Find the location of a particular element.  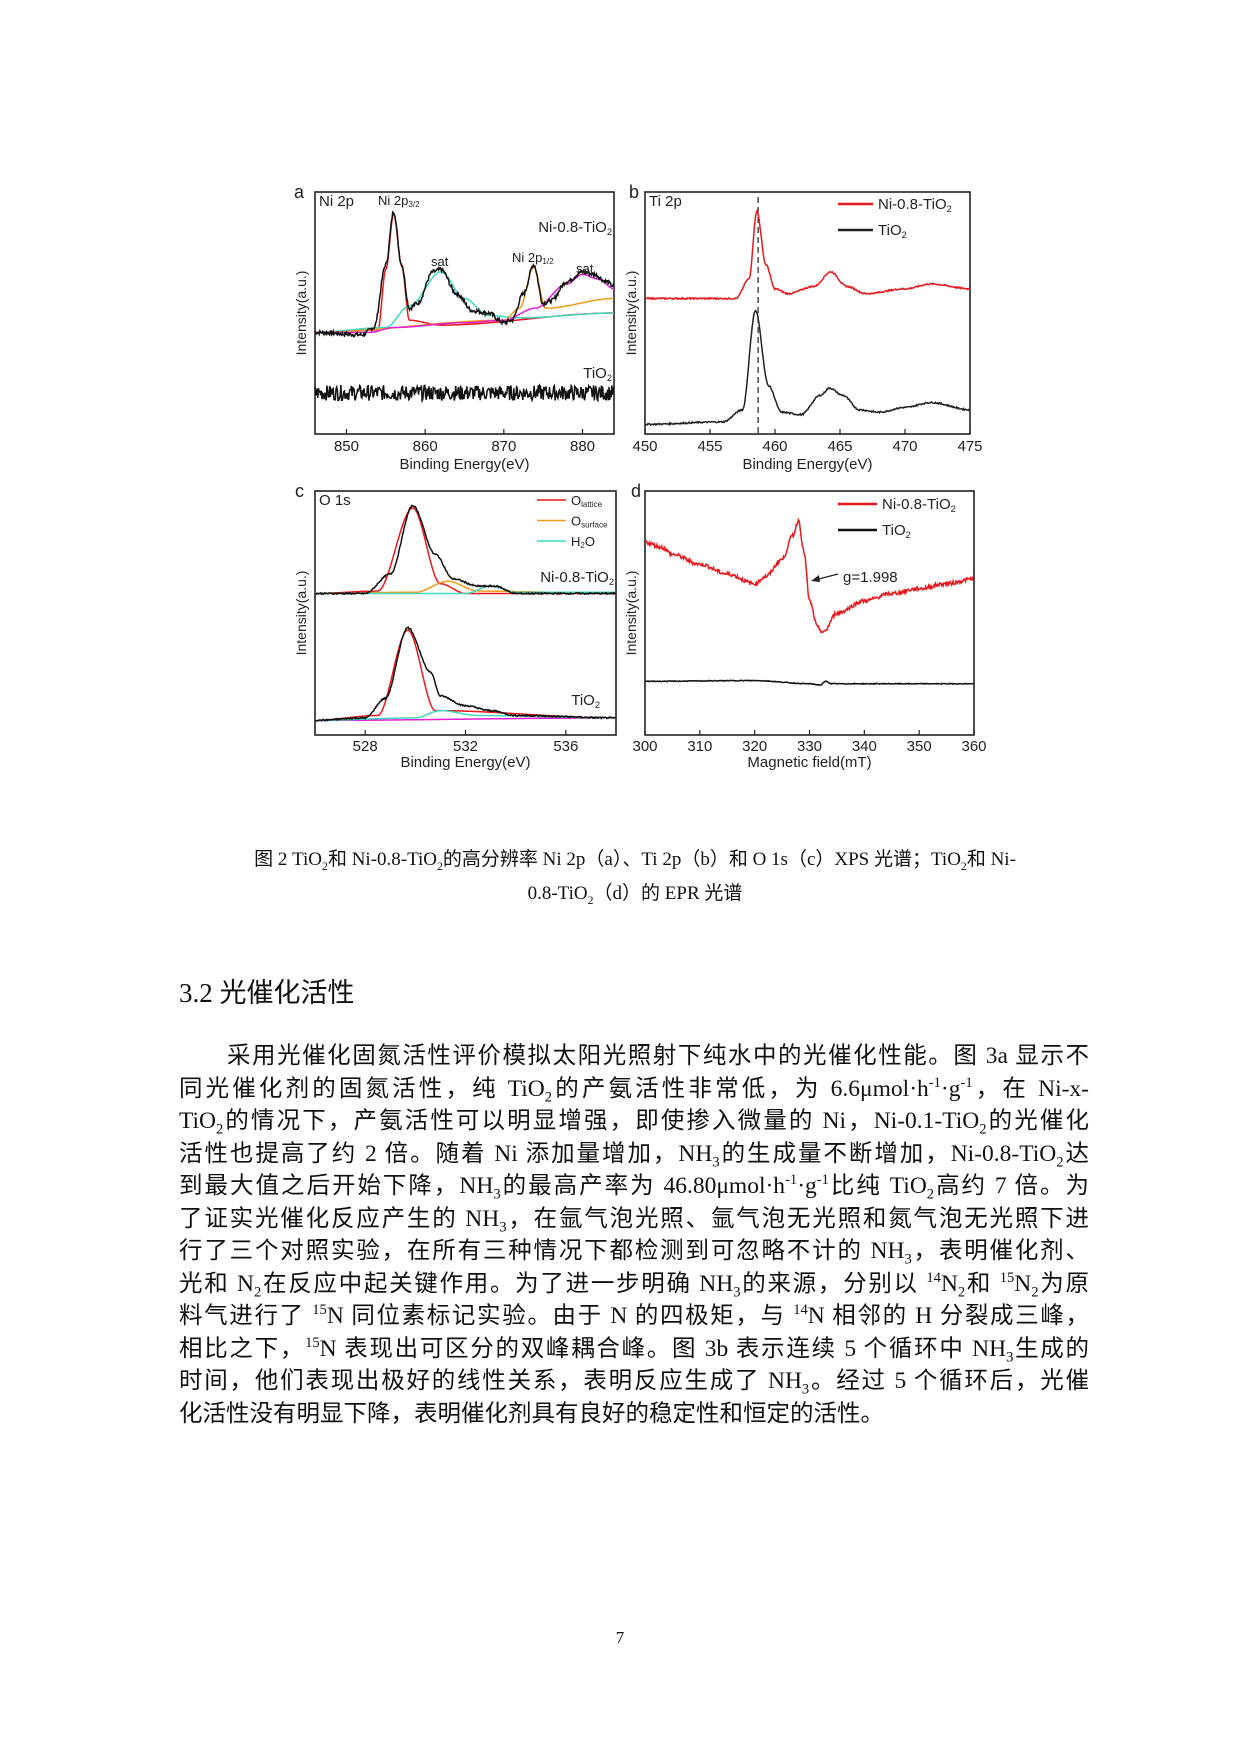

superscript: 14 is located at coordinates (800, 1310).